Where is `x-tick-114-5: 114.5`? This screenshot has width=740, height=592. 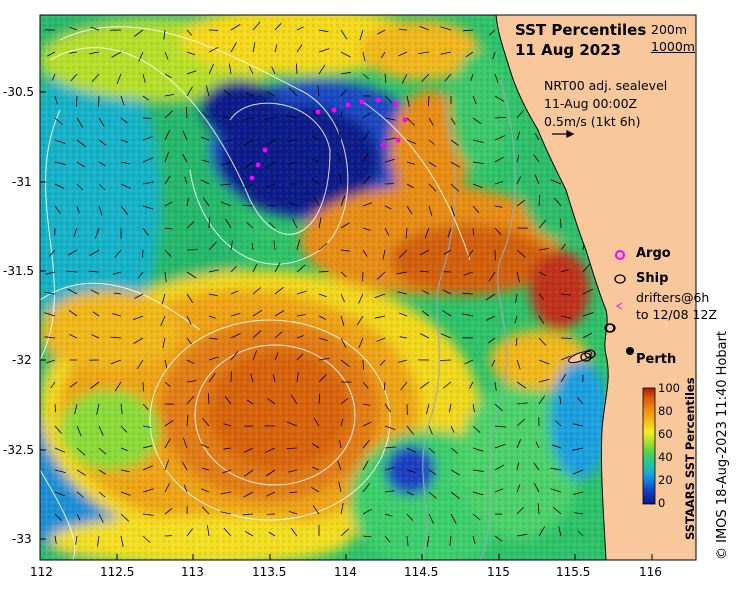 x-tick-114-5: 114.5 is located at coordinates (421, 572).